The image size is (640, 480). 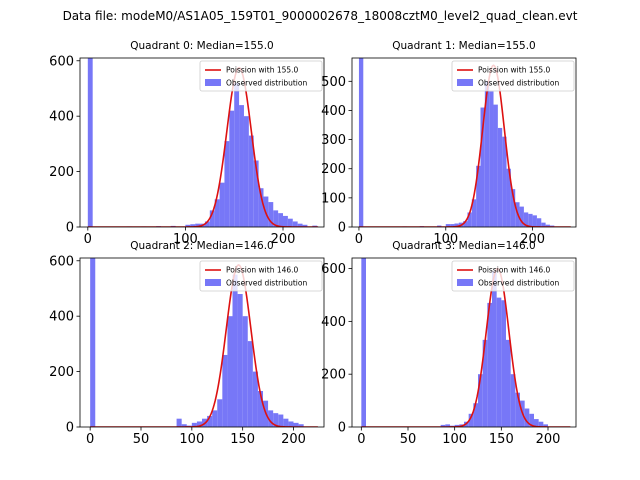 I want to click on y-tick-label: 500, so click(x=333, y=82).